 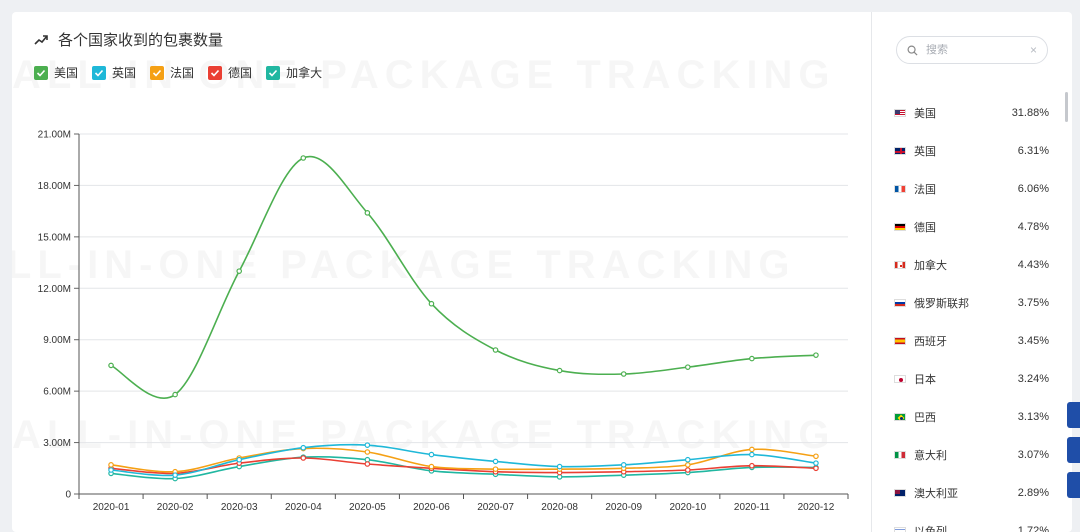 I want to click on y-tick-label: 18.00M, so click(x=54, y=186).